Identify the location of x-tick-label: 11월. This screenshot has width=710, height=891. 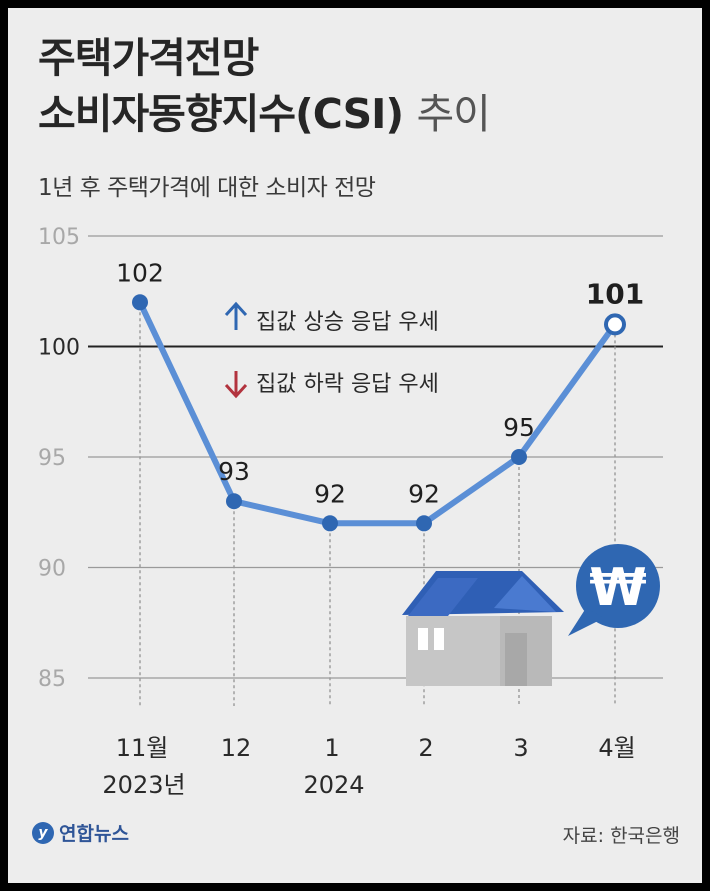
(142, 748).